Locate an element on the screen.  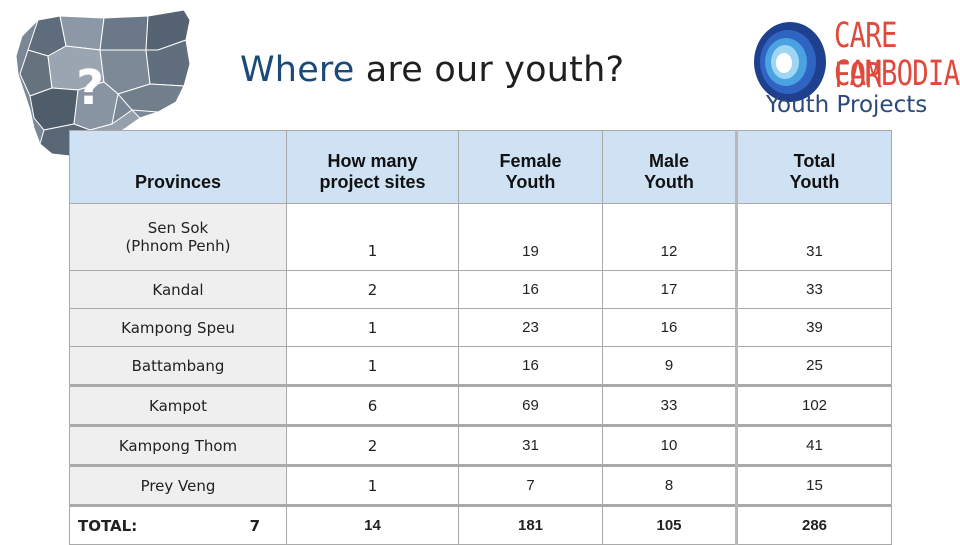
male-youth-count: 17 is located at coordinates (669, 289).